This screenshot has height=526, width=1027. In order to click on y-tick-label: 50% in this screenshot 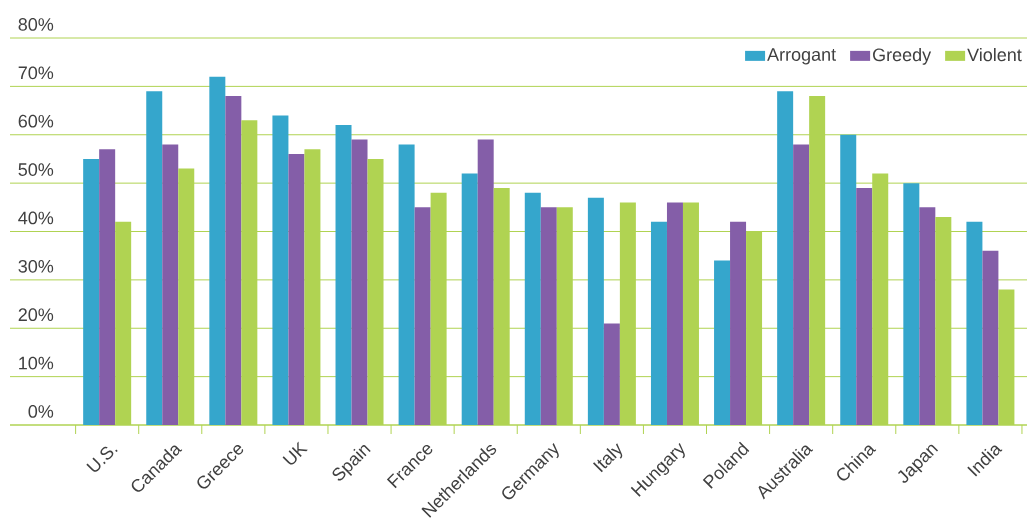, I will do `click(36, 169)`.